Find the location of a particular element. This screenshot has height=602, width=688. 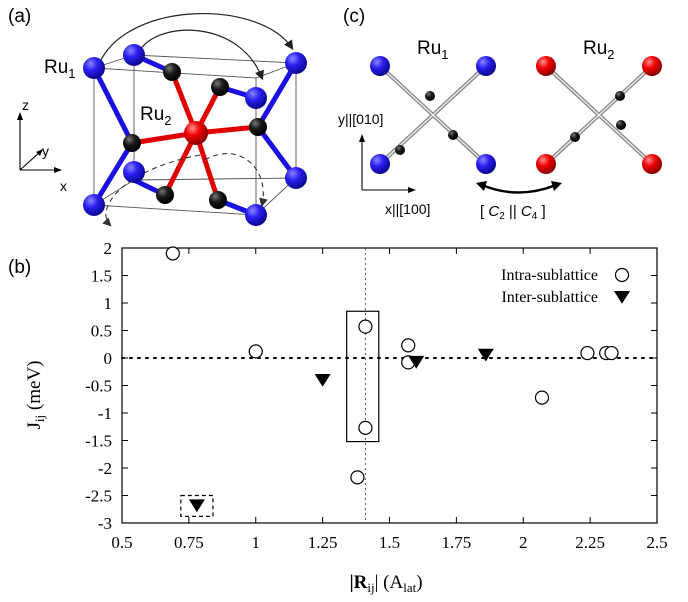

y-tick-label: -3 is located at coordinates (105, 523).